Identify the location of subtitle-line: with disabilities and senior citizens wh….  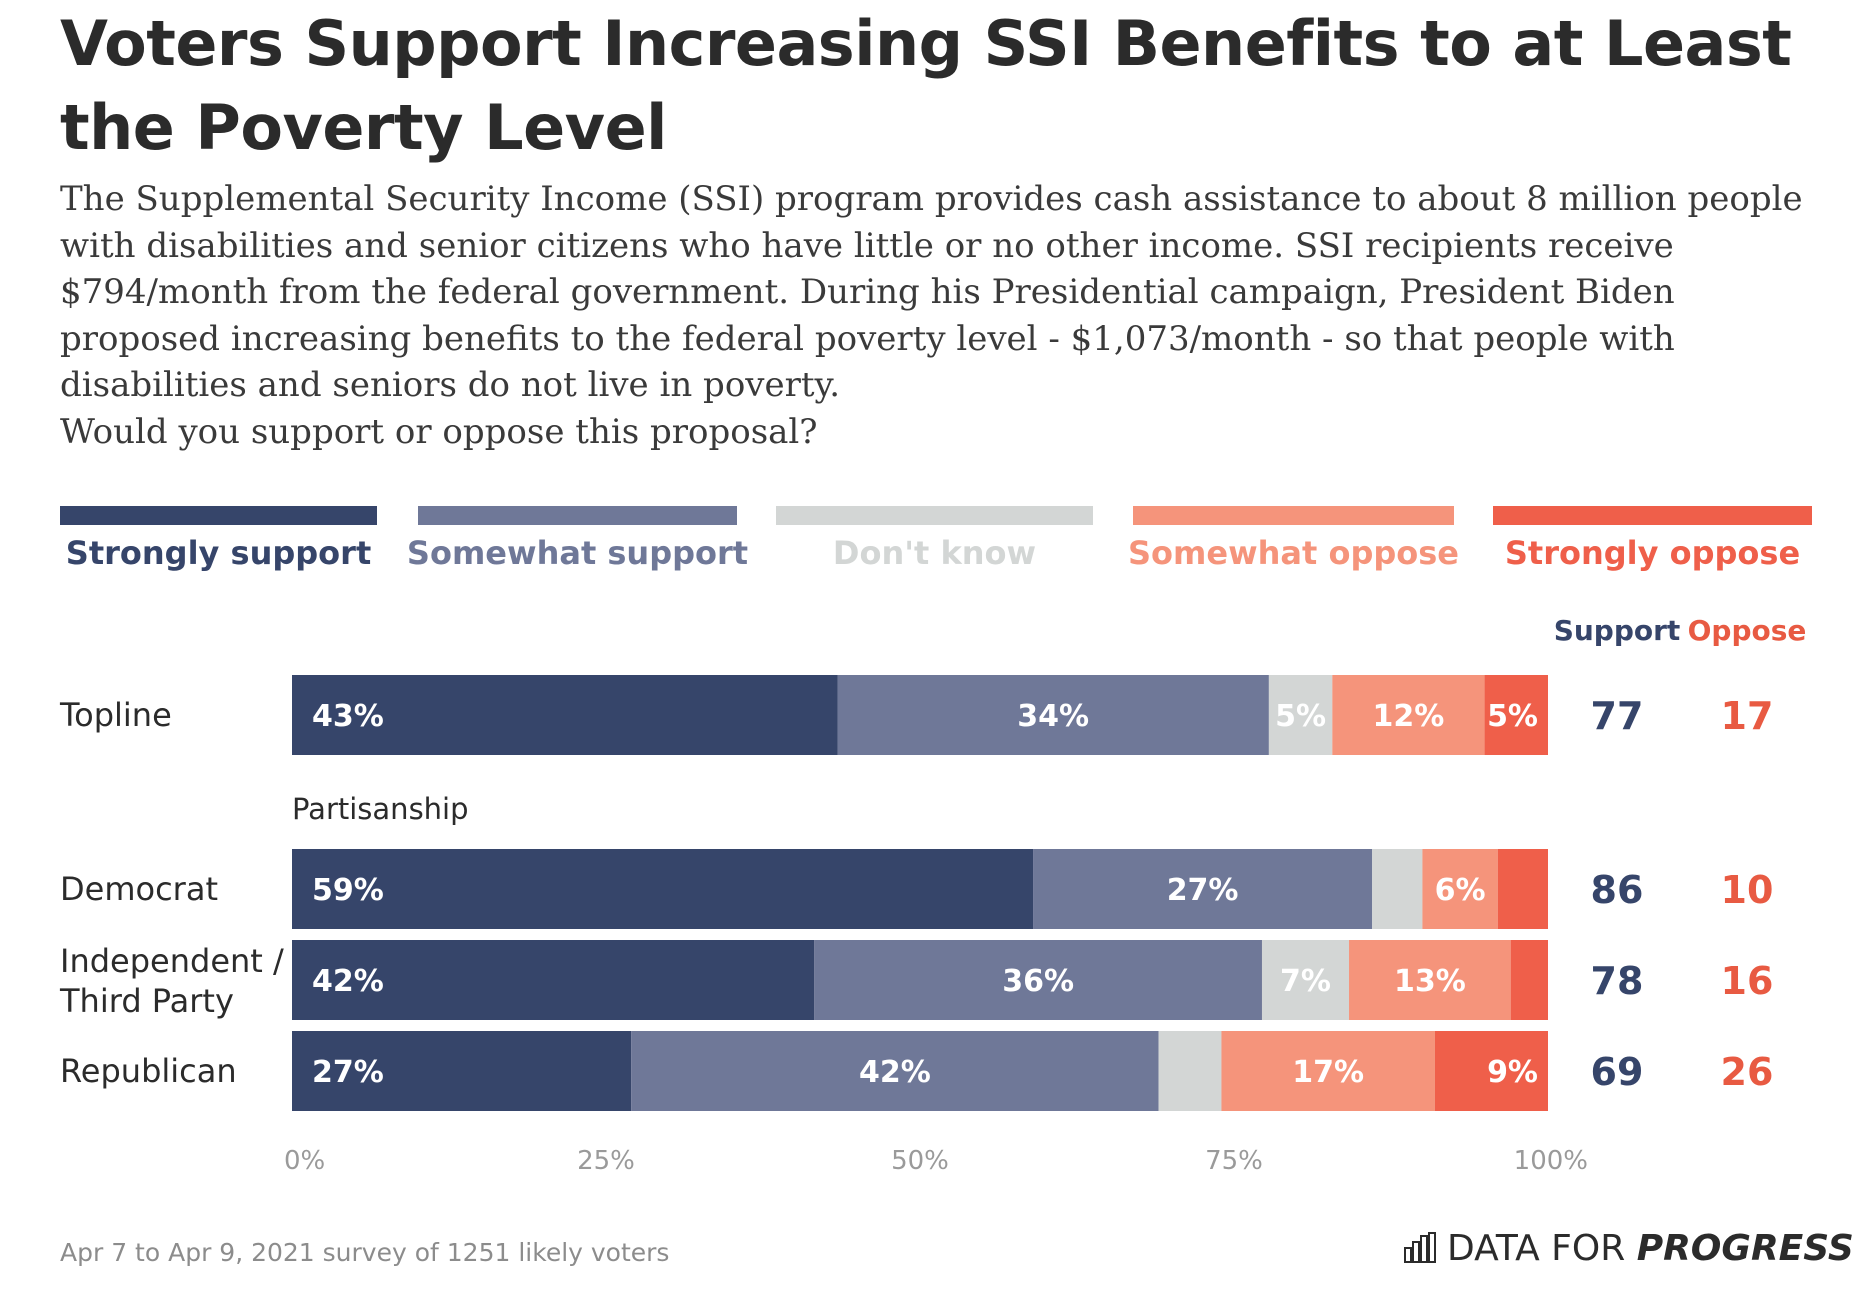
(867, 245).